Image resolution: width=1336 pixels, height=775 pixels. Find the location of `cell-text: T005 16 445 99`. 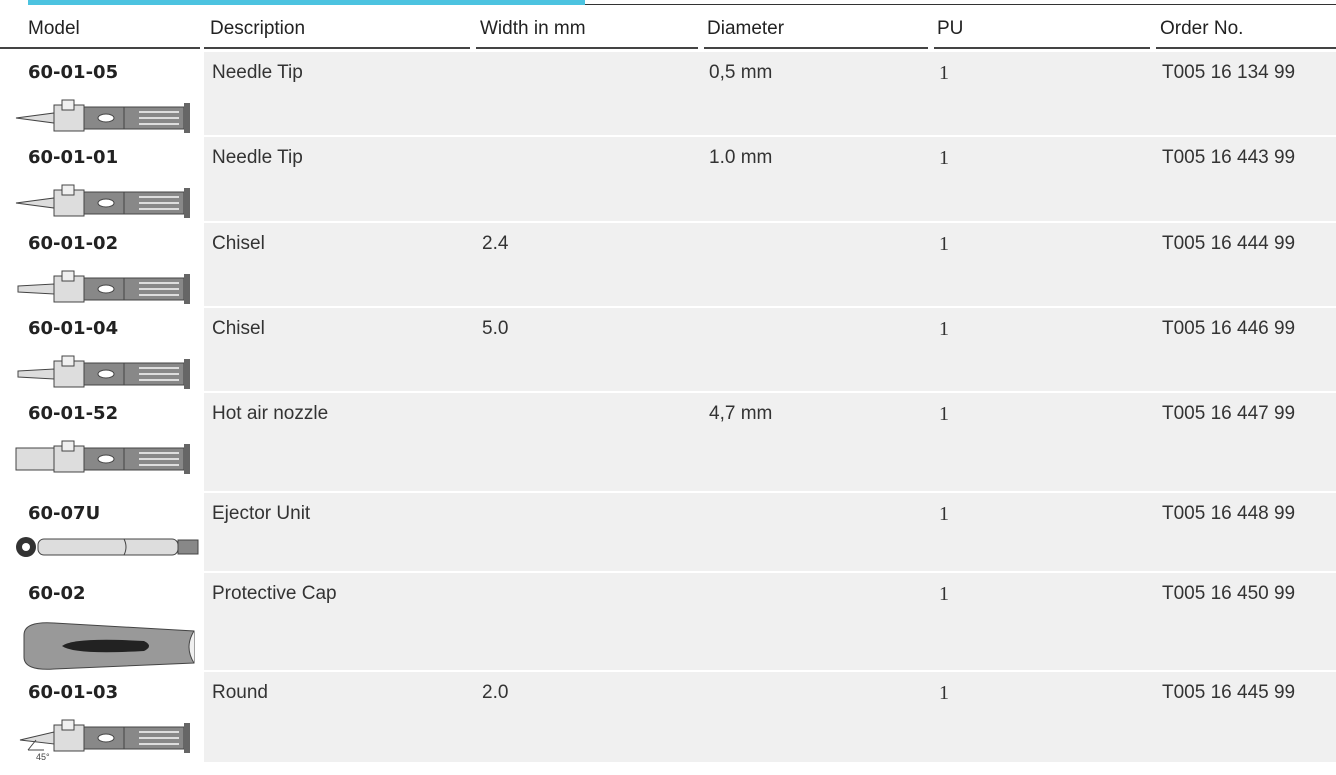

cell-text: T005 16 445 99 is located at coordinates (1229, 692).